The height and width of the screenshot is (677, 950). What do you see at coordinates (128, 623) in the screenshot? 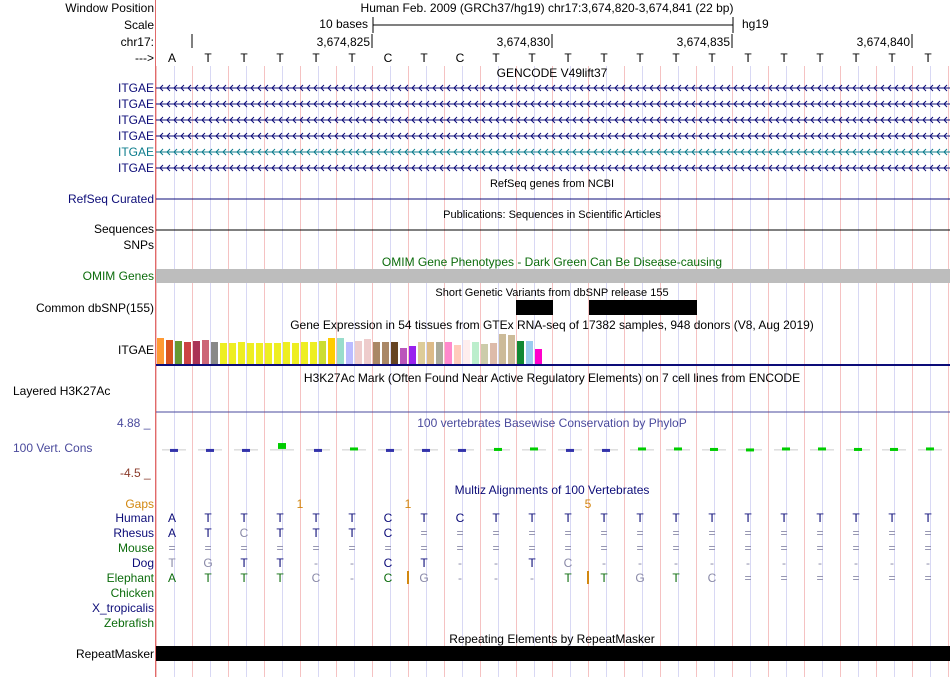
I see `species-label: Zebrafish` at bounding box center [128, 623].